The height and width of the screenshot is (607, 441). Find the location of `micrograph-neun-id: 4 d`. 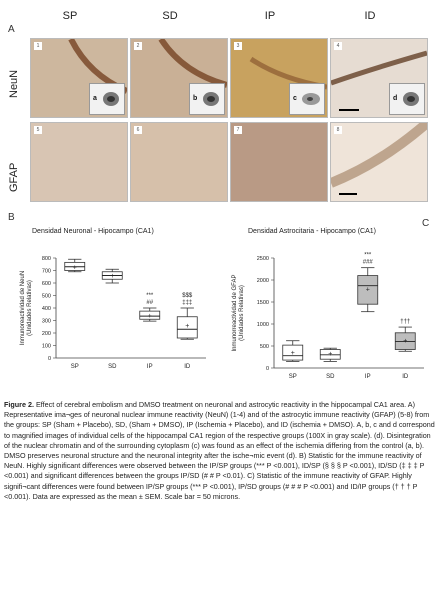

micrograph-neun-id: 4 d is located at coordinates (379, 78).